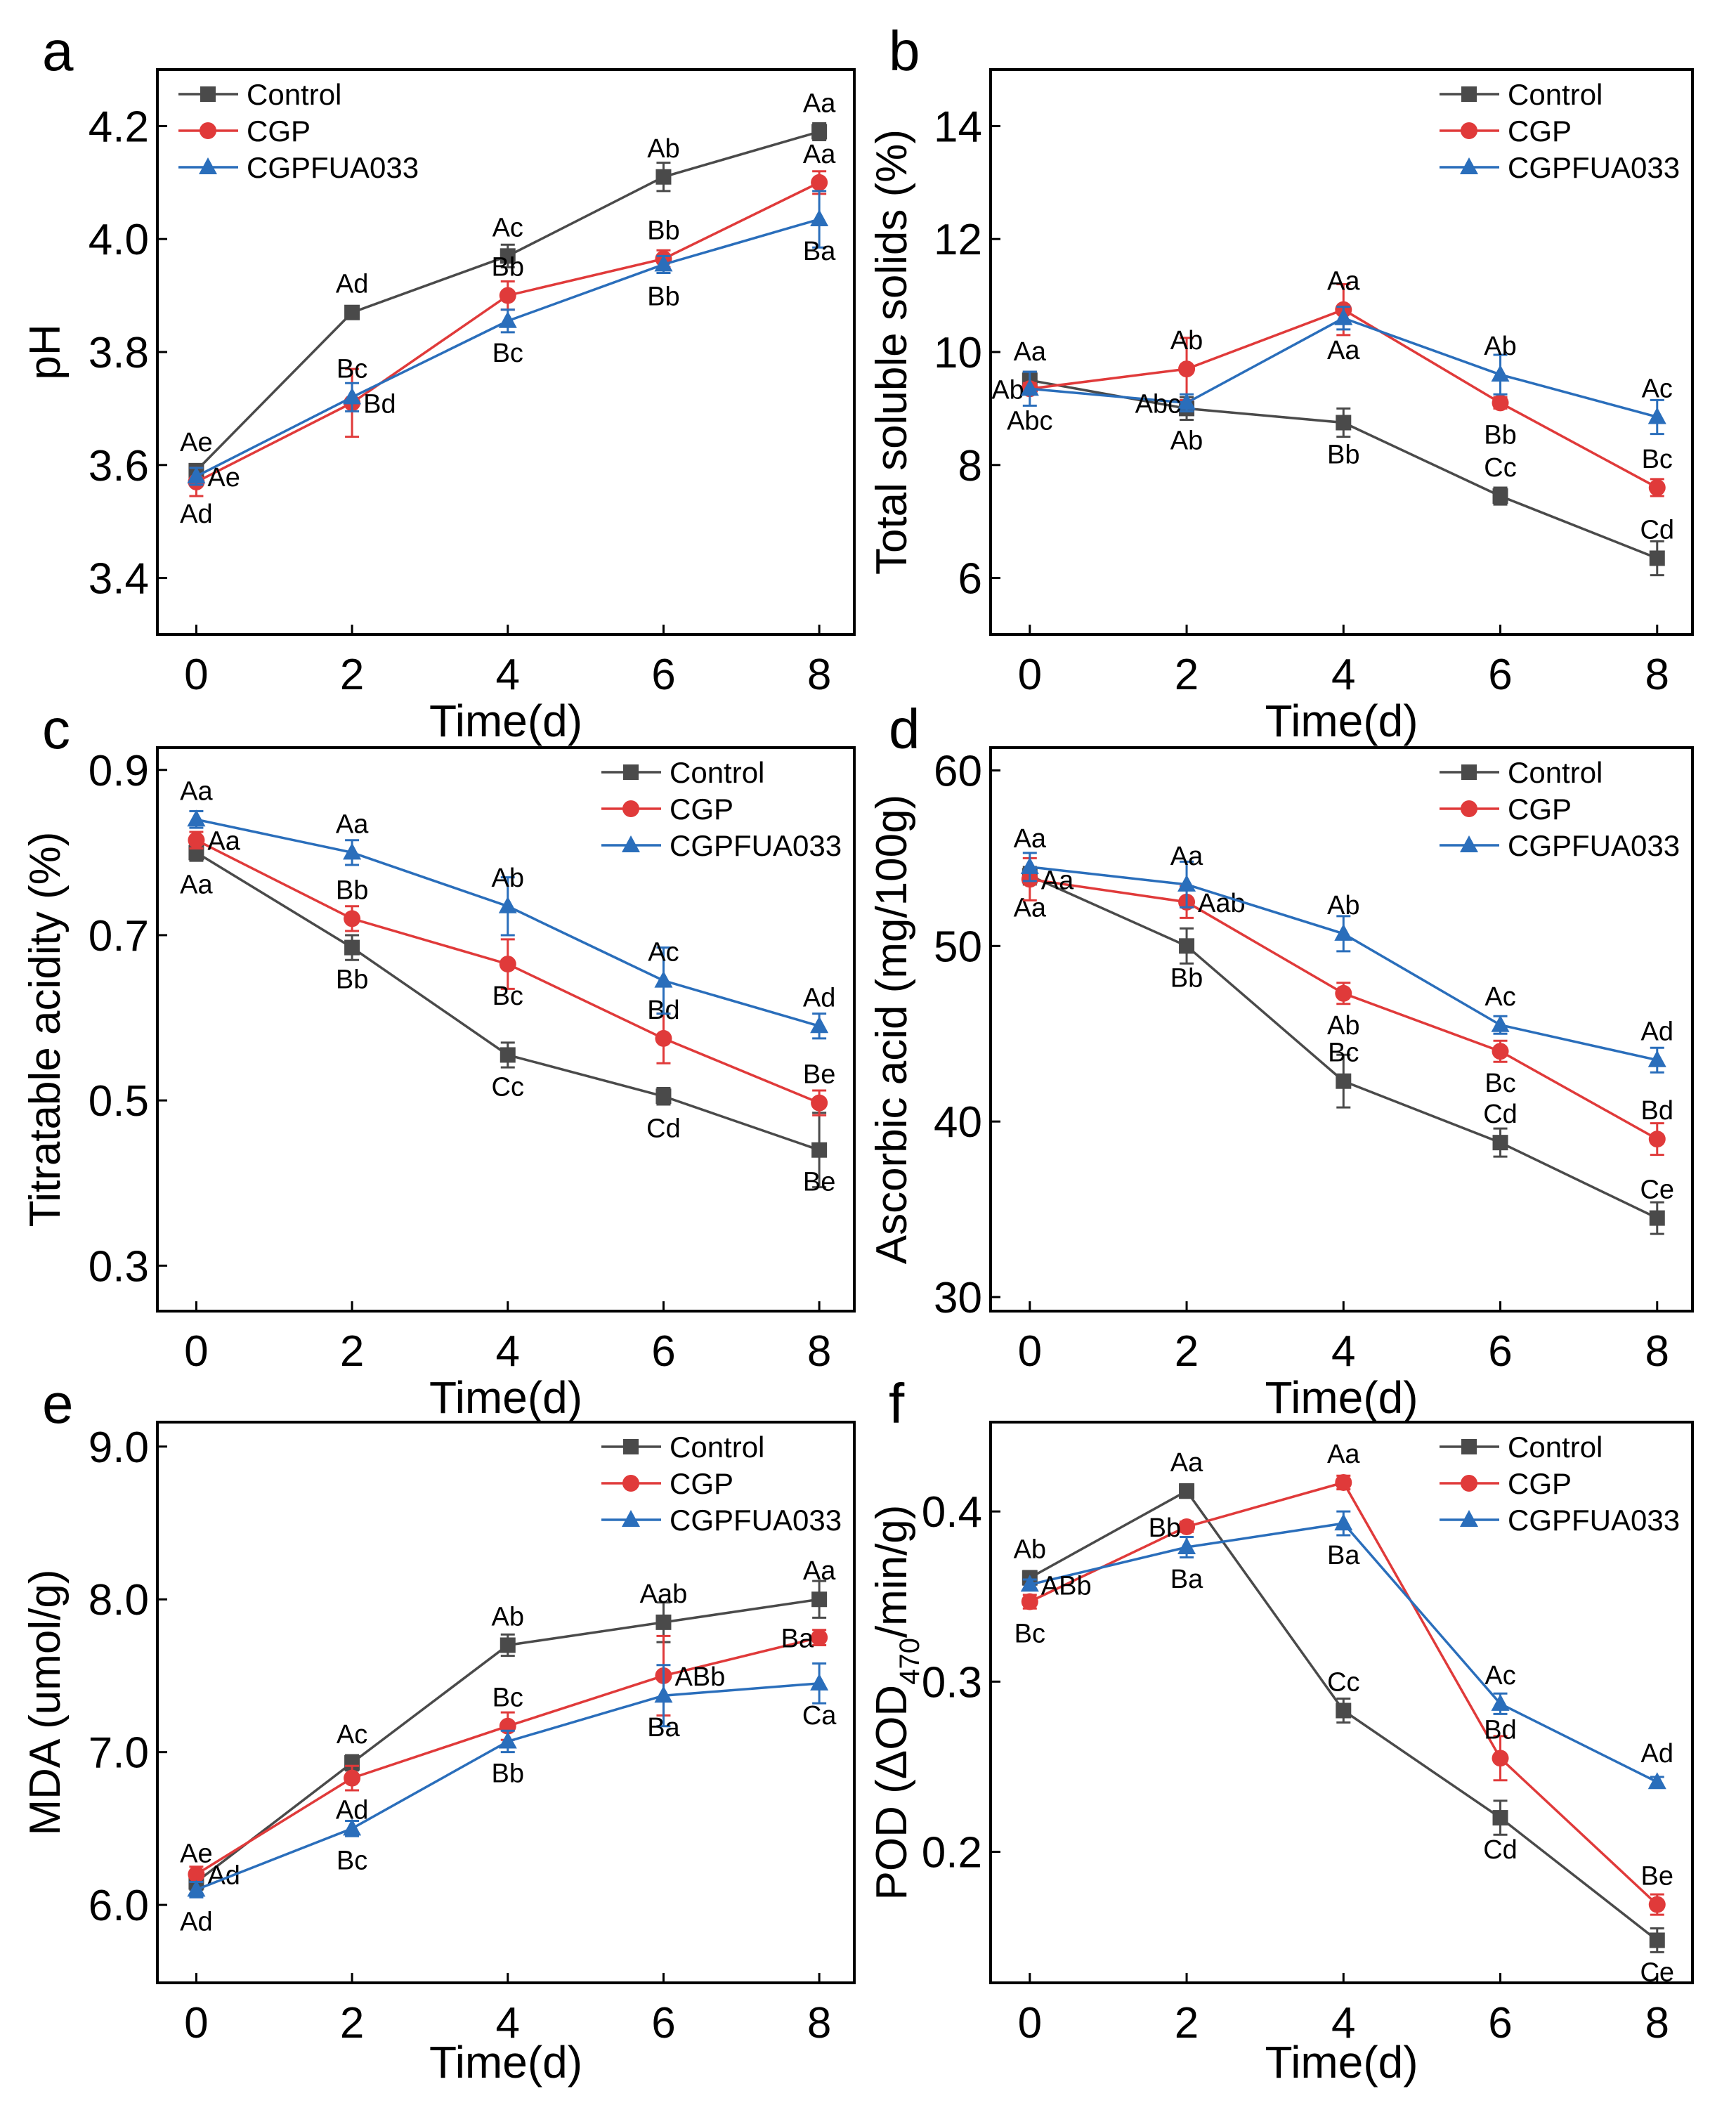 The width and height of the screenshot is (1736, 2110). I want to click on plot-frame, so click(1341, 1702).